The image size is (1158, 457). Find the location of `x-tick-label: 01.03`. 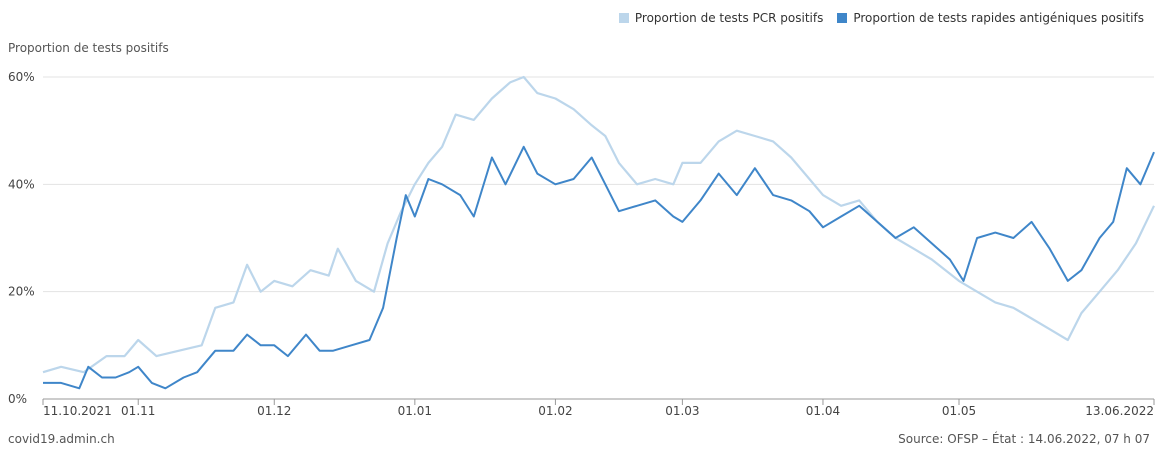

x-tick-label: 01.03 is located at coordinates (682, 411).